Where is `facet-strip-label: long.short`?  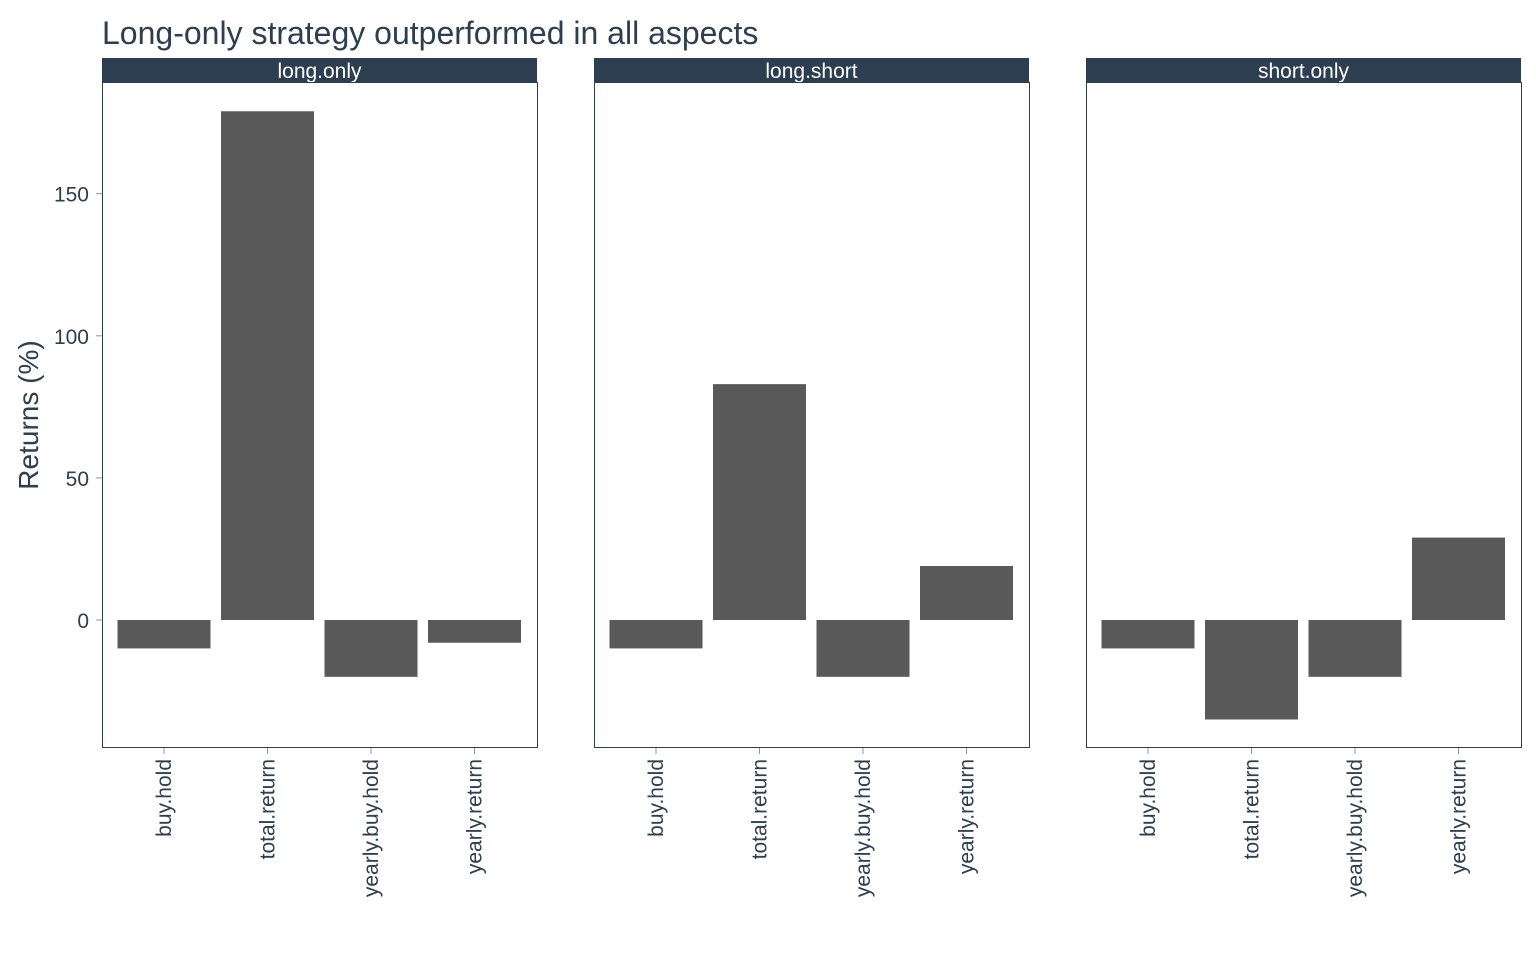
facet-strip-label: long.short is located at coordinates (811, 71).